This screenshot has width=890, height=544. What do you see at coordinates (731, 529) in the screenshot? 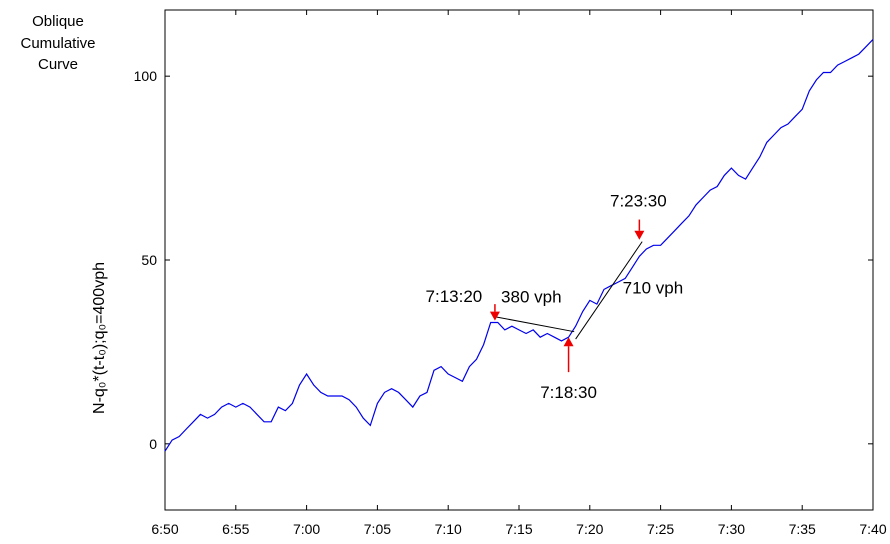
I see `x-tick-label: 7:30` at bounding box center [731, 529].